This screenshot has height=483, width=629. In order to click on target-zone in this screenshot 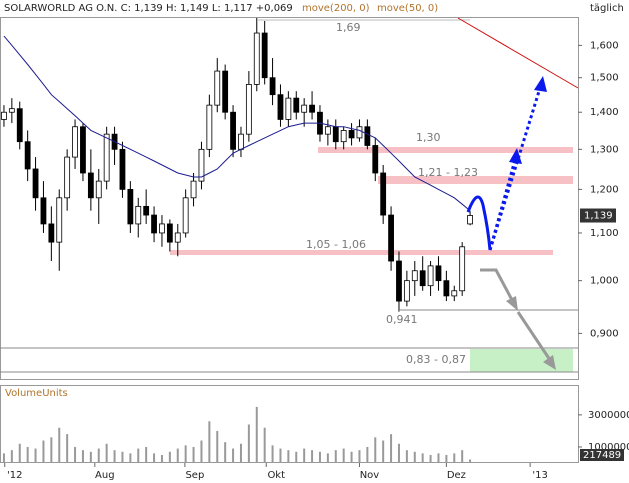, I will do `click(521, 360)`.